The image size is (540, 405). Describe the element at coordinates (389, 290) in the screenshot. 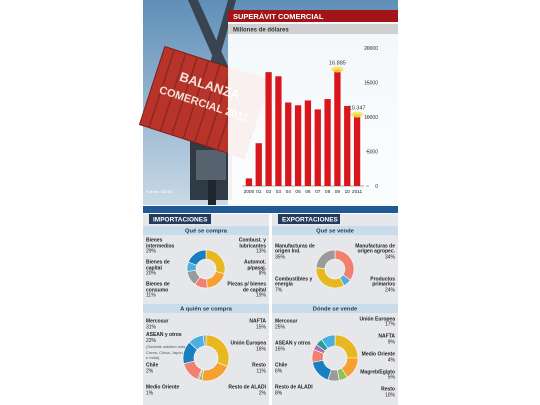

I see `segment-value: 24%` at that location.